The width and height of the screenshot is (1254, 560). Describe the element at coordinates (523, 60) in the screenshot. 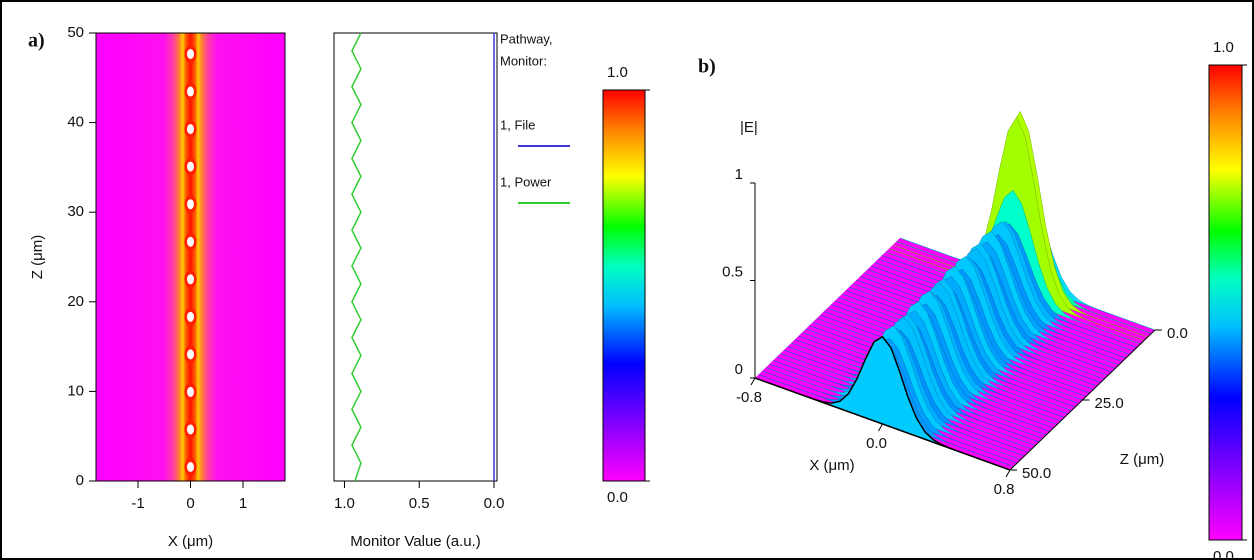

I see `legend-title: Monitor:` at that location.